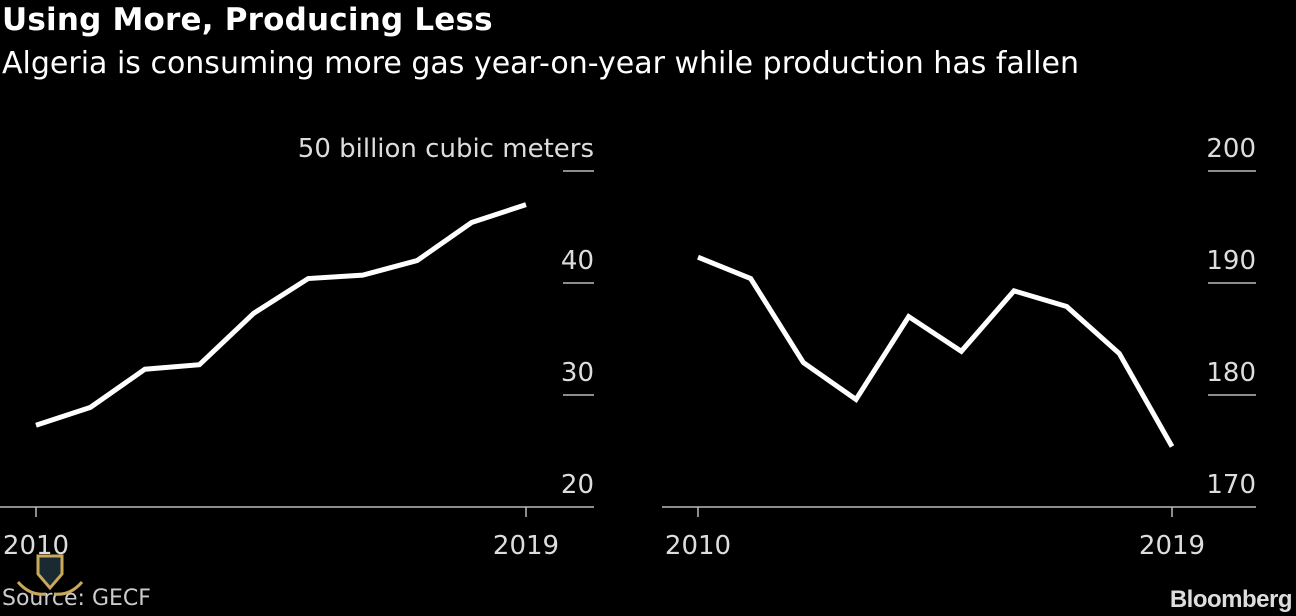  I want to click on y-tick-label: 170, so click(1231, 485).